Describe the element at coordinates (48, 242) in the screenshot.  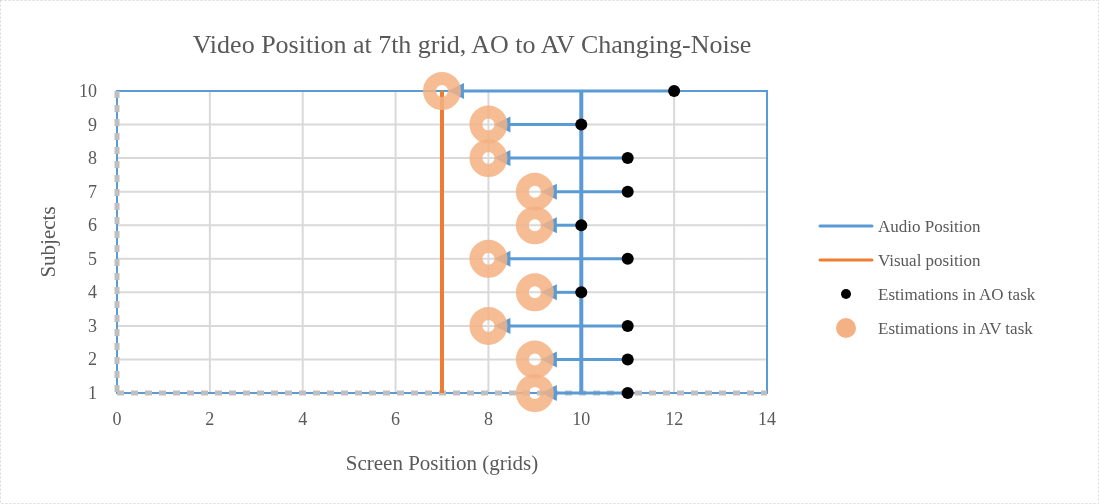
I see `y-axis-title: Subjects` at that location.